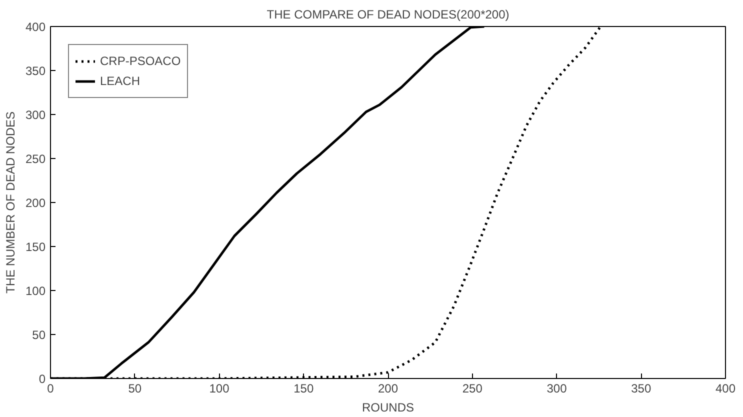 The image size is (743, 417). I want to click on y-tick-label: 250, so click(35, 159).